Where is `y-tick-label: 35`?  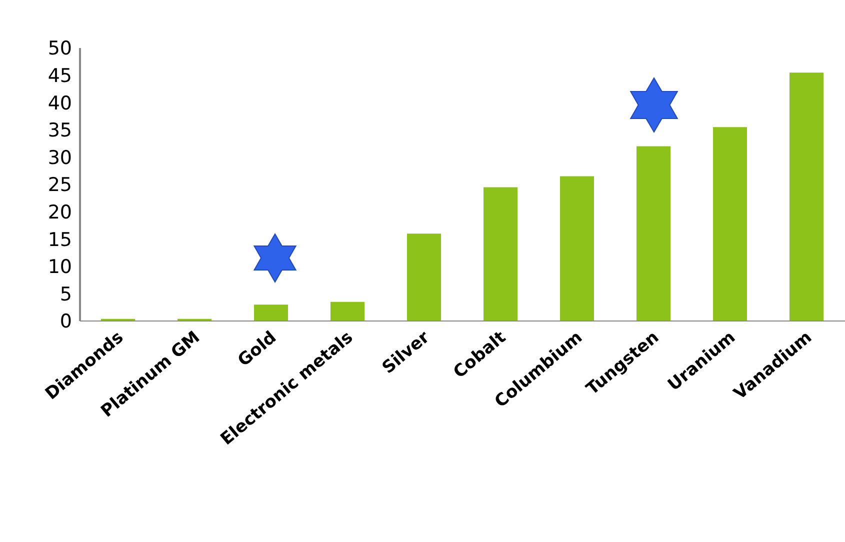
y-tick-label: 35 is located at coordinates (60, 131).